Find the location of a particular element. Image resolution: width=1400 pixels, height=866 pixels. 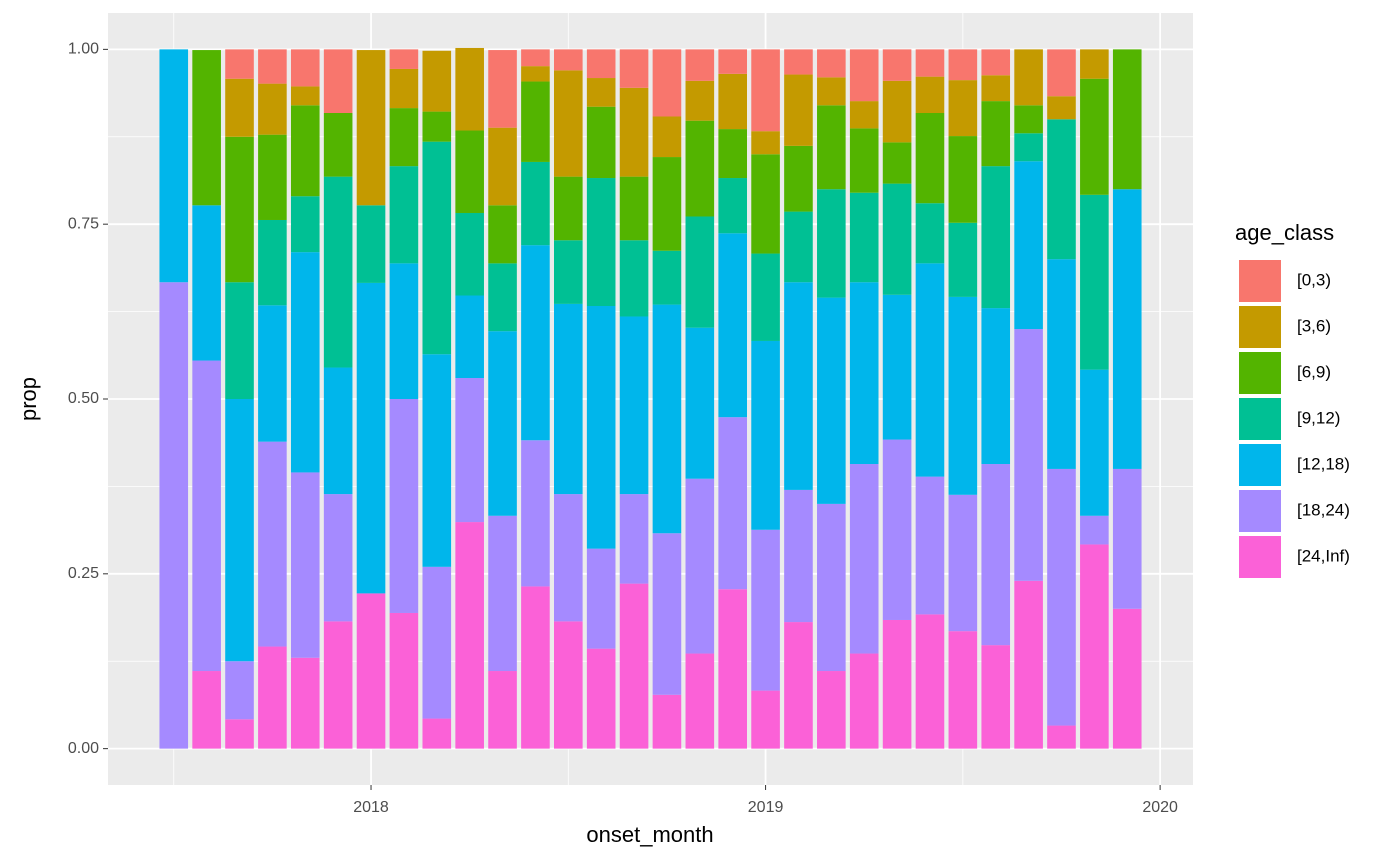

legend-label: [3,6) is located at coordinates (1314, 325).